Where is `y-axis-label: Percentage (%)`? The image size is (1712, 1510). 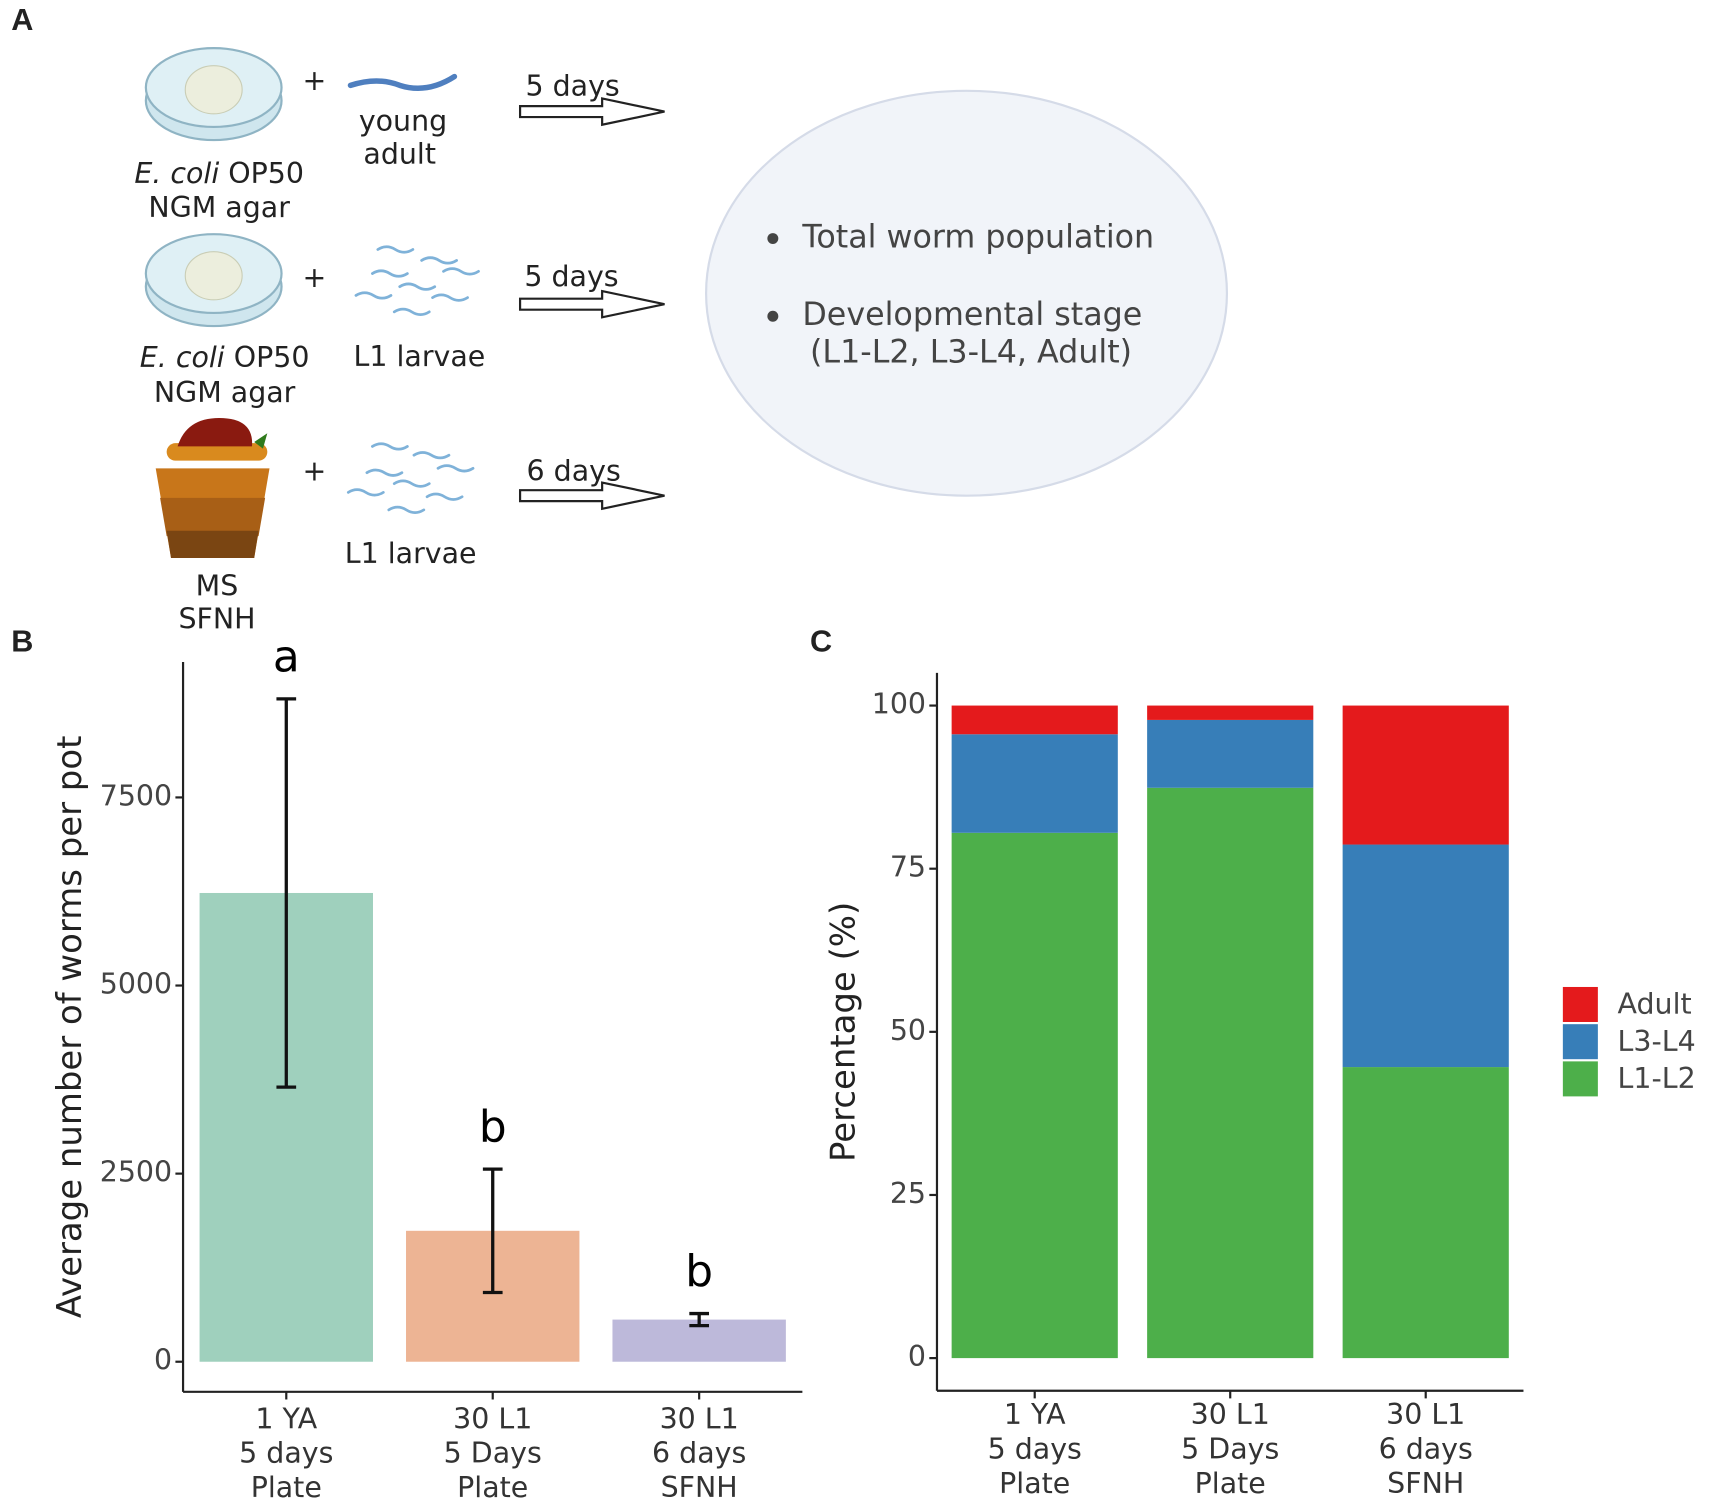
y-axis-label: Percentage (%) is located at coordinates (843, 1032).